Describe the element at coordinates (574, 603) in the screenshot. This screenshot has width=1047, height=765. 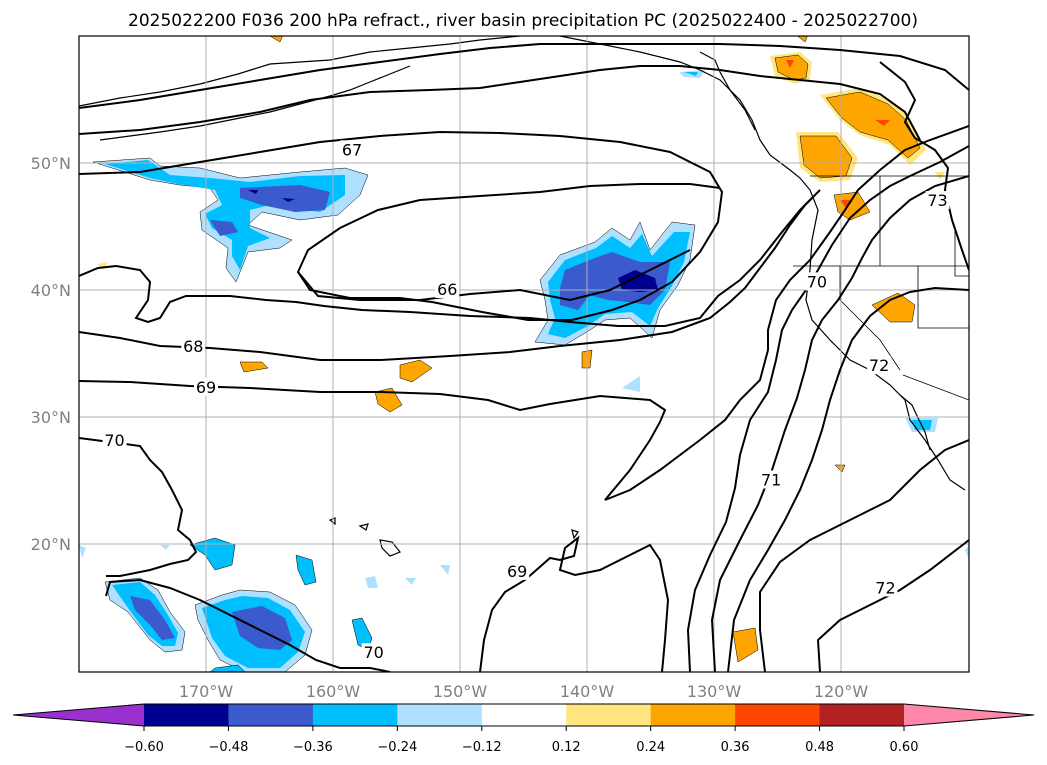
I see `contour-69-south` at that location.